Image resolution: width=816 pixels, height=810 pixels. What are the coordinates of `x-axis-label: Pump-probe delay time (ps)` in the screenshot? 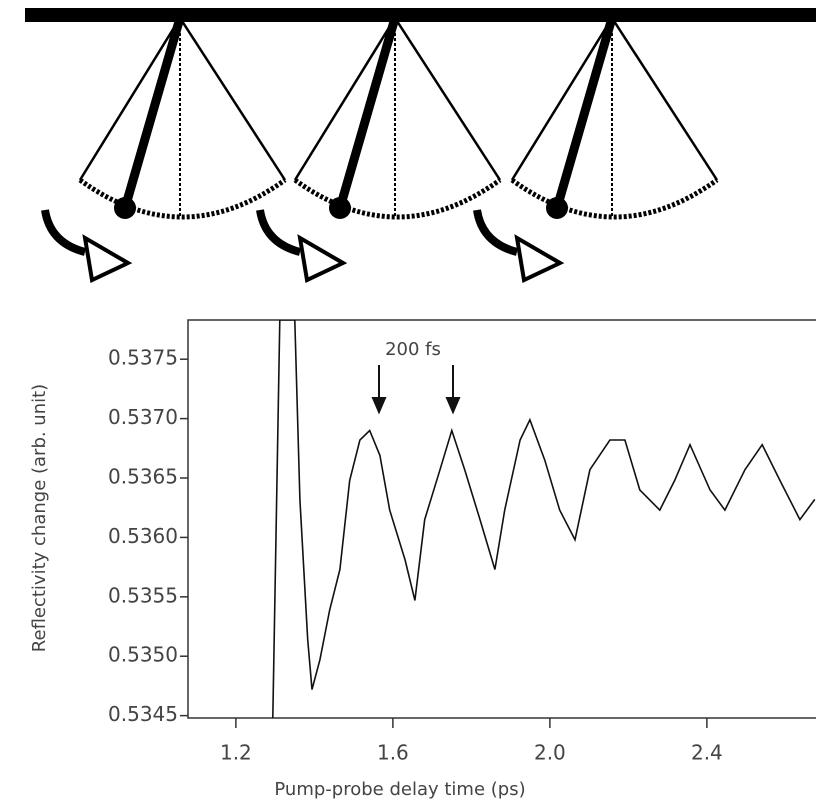 It's located at (399, 789).